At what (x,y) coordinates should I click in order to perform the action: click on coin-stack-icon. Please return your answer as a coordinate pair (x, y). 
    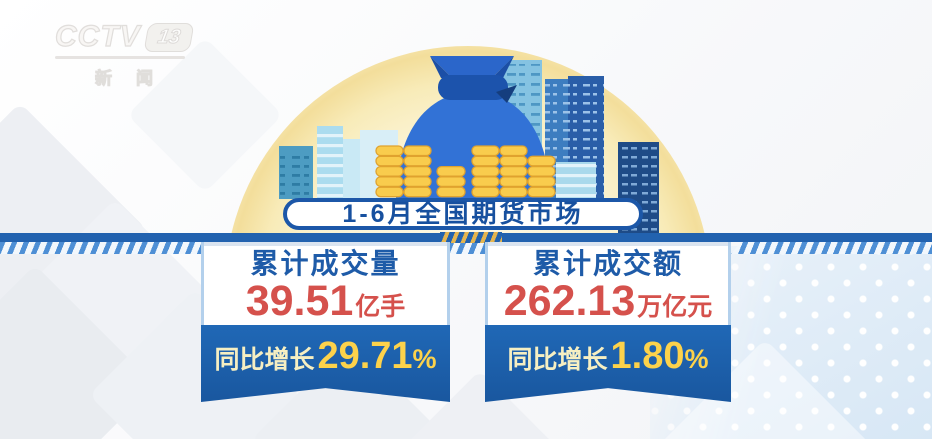
    Looking at the image, I should click on (465, 171).